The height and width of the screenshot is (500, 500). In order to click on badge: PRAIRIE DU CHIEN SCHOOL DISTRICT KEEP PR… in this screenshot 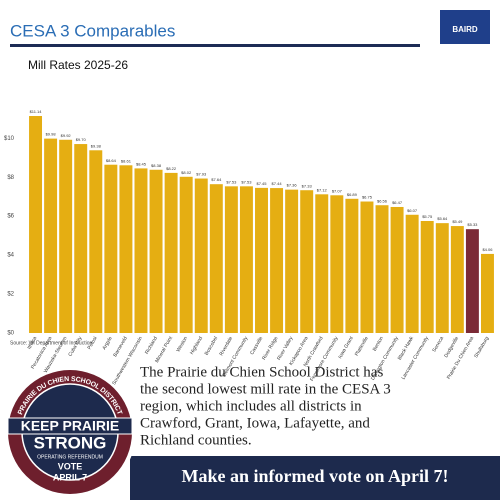, I will do `click(70, 432)`.